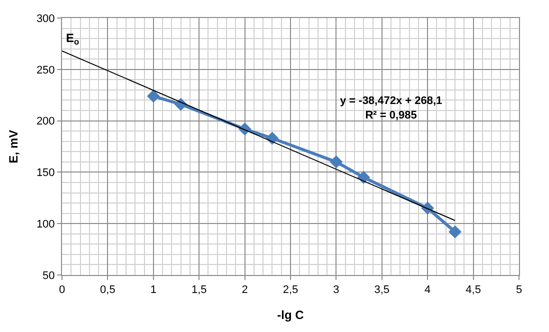  Describe the element at coordinates (62, 290) in the screenshot. I see `x-tick-label: 0` at that location.